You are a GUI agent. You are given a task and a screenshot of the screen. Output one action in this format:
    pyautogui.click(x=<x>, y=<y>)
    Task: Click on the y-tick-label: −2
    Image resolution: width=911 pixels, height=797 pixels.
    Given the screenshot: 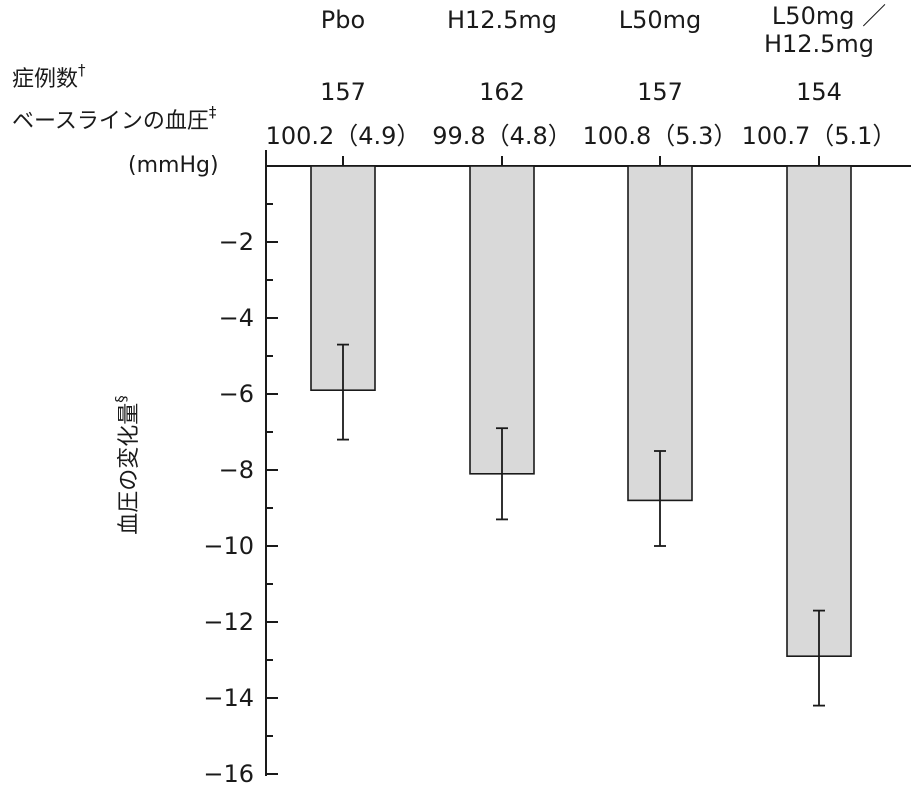 What is the action you would take?
    pyautogui.click(x=236, y=242)
    